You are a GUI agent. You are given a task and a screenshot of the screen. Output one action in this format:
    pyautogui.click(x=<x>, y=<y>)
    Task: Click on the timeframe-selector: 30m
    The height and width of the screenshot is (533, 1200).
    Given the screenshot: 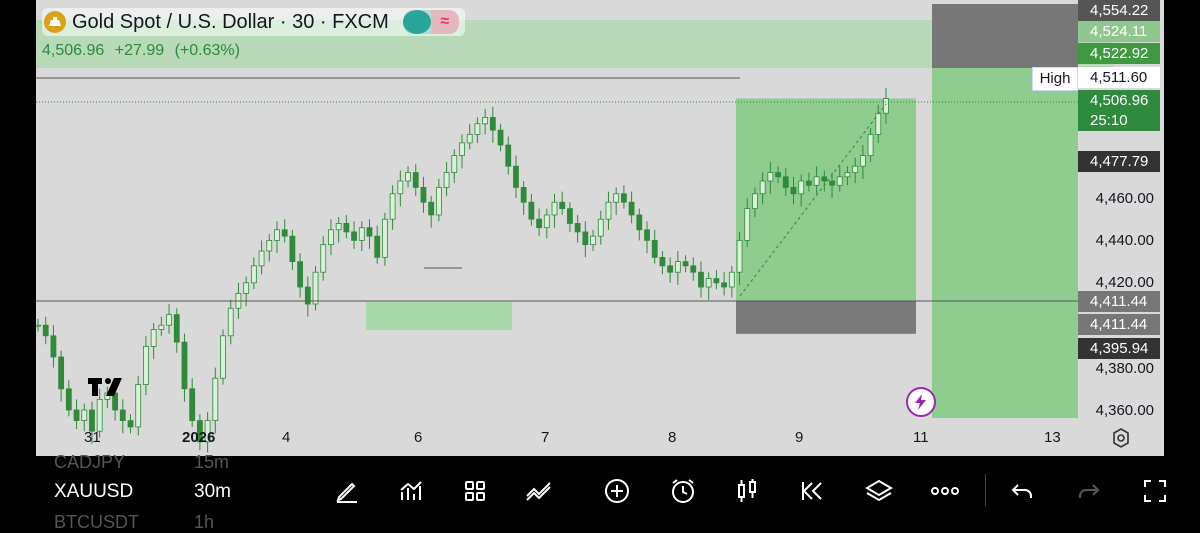 What is the action you would take?
    pyautogui.click(x=212, y=491)
    